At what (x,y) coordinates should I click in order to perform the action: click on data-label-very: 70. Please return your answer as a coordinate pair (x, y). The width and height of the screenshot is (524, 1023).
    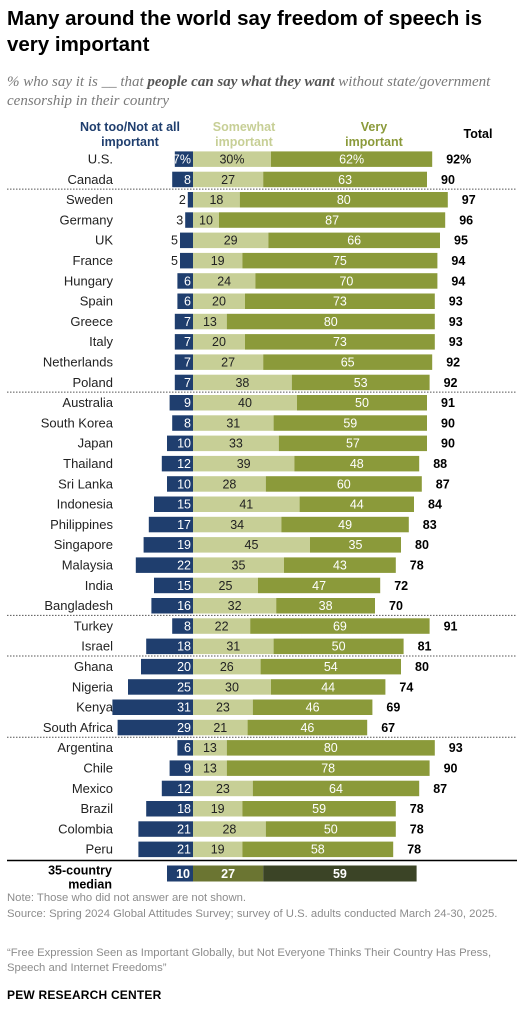
    Looking at the image, I should click on (346, 281).